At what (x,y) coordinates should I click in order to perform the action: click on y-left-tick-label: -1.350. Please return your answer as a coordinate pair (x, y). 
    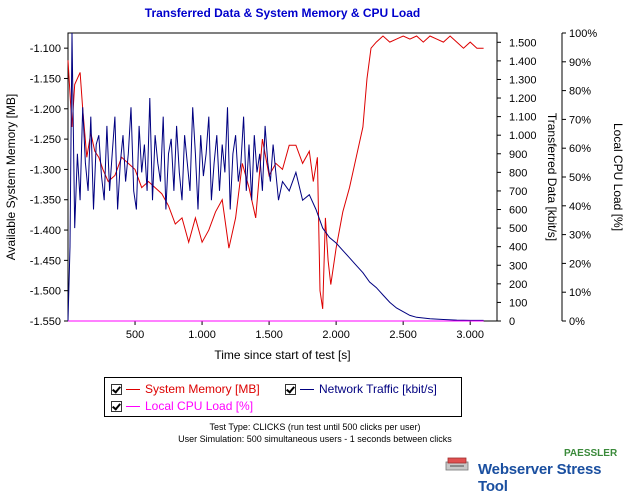
    Looking at the image, I should click on (45, 201).